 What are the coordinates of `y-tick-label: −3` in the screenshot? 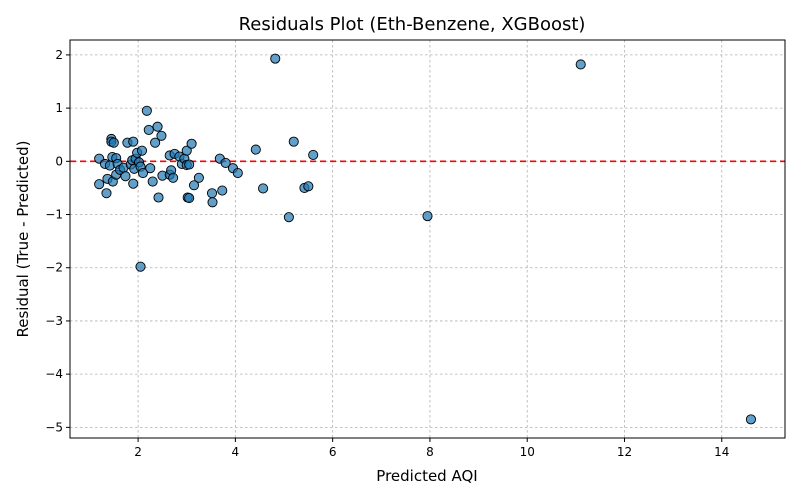 It's located at (54, 321).